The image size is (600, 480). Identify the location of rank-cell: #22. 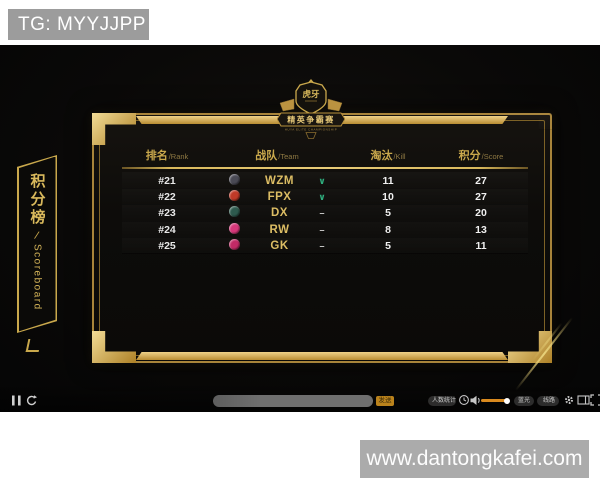
(167, 197).